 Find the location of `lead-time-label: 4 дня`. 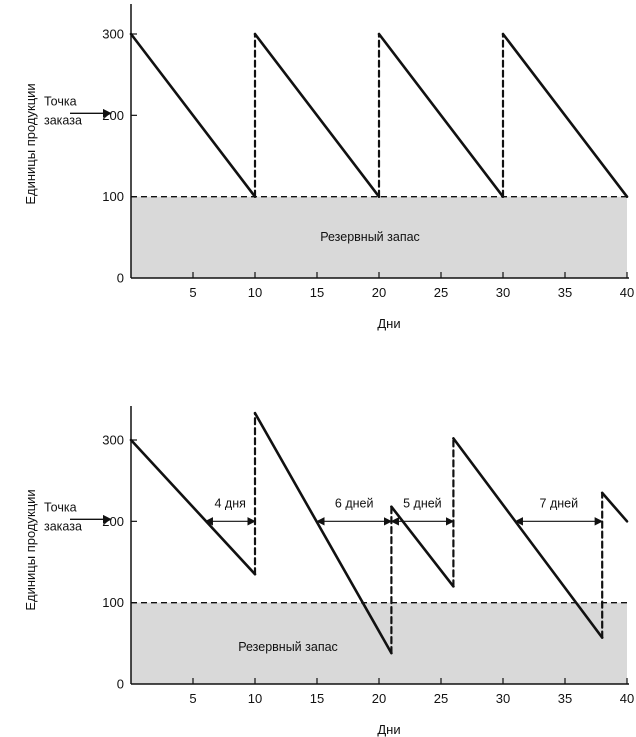

lead-time-label: 4 дня is located at coordinates (230, 503).